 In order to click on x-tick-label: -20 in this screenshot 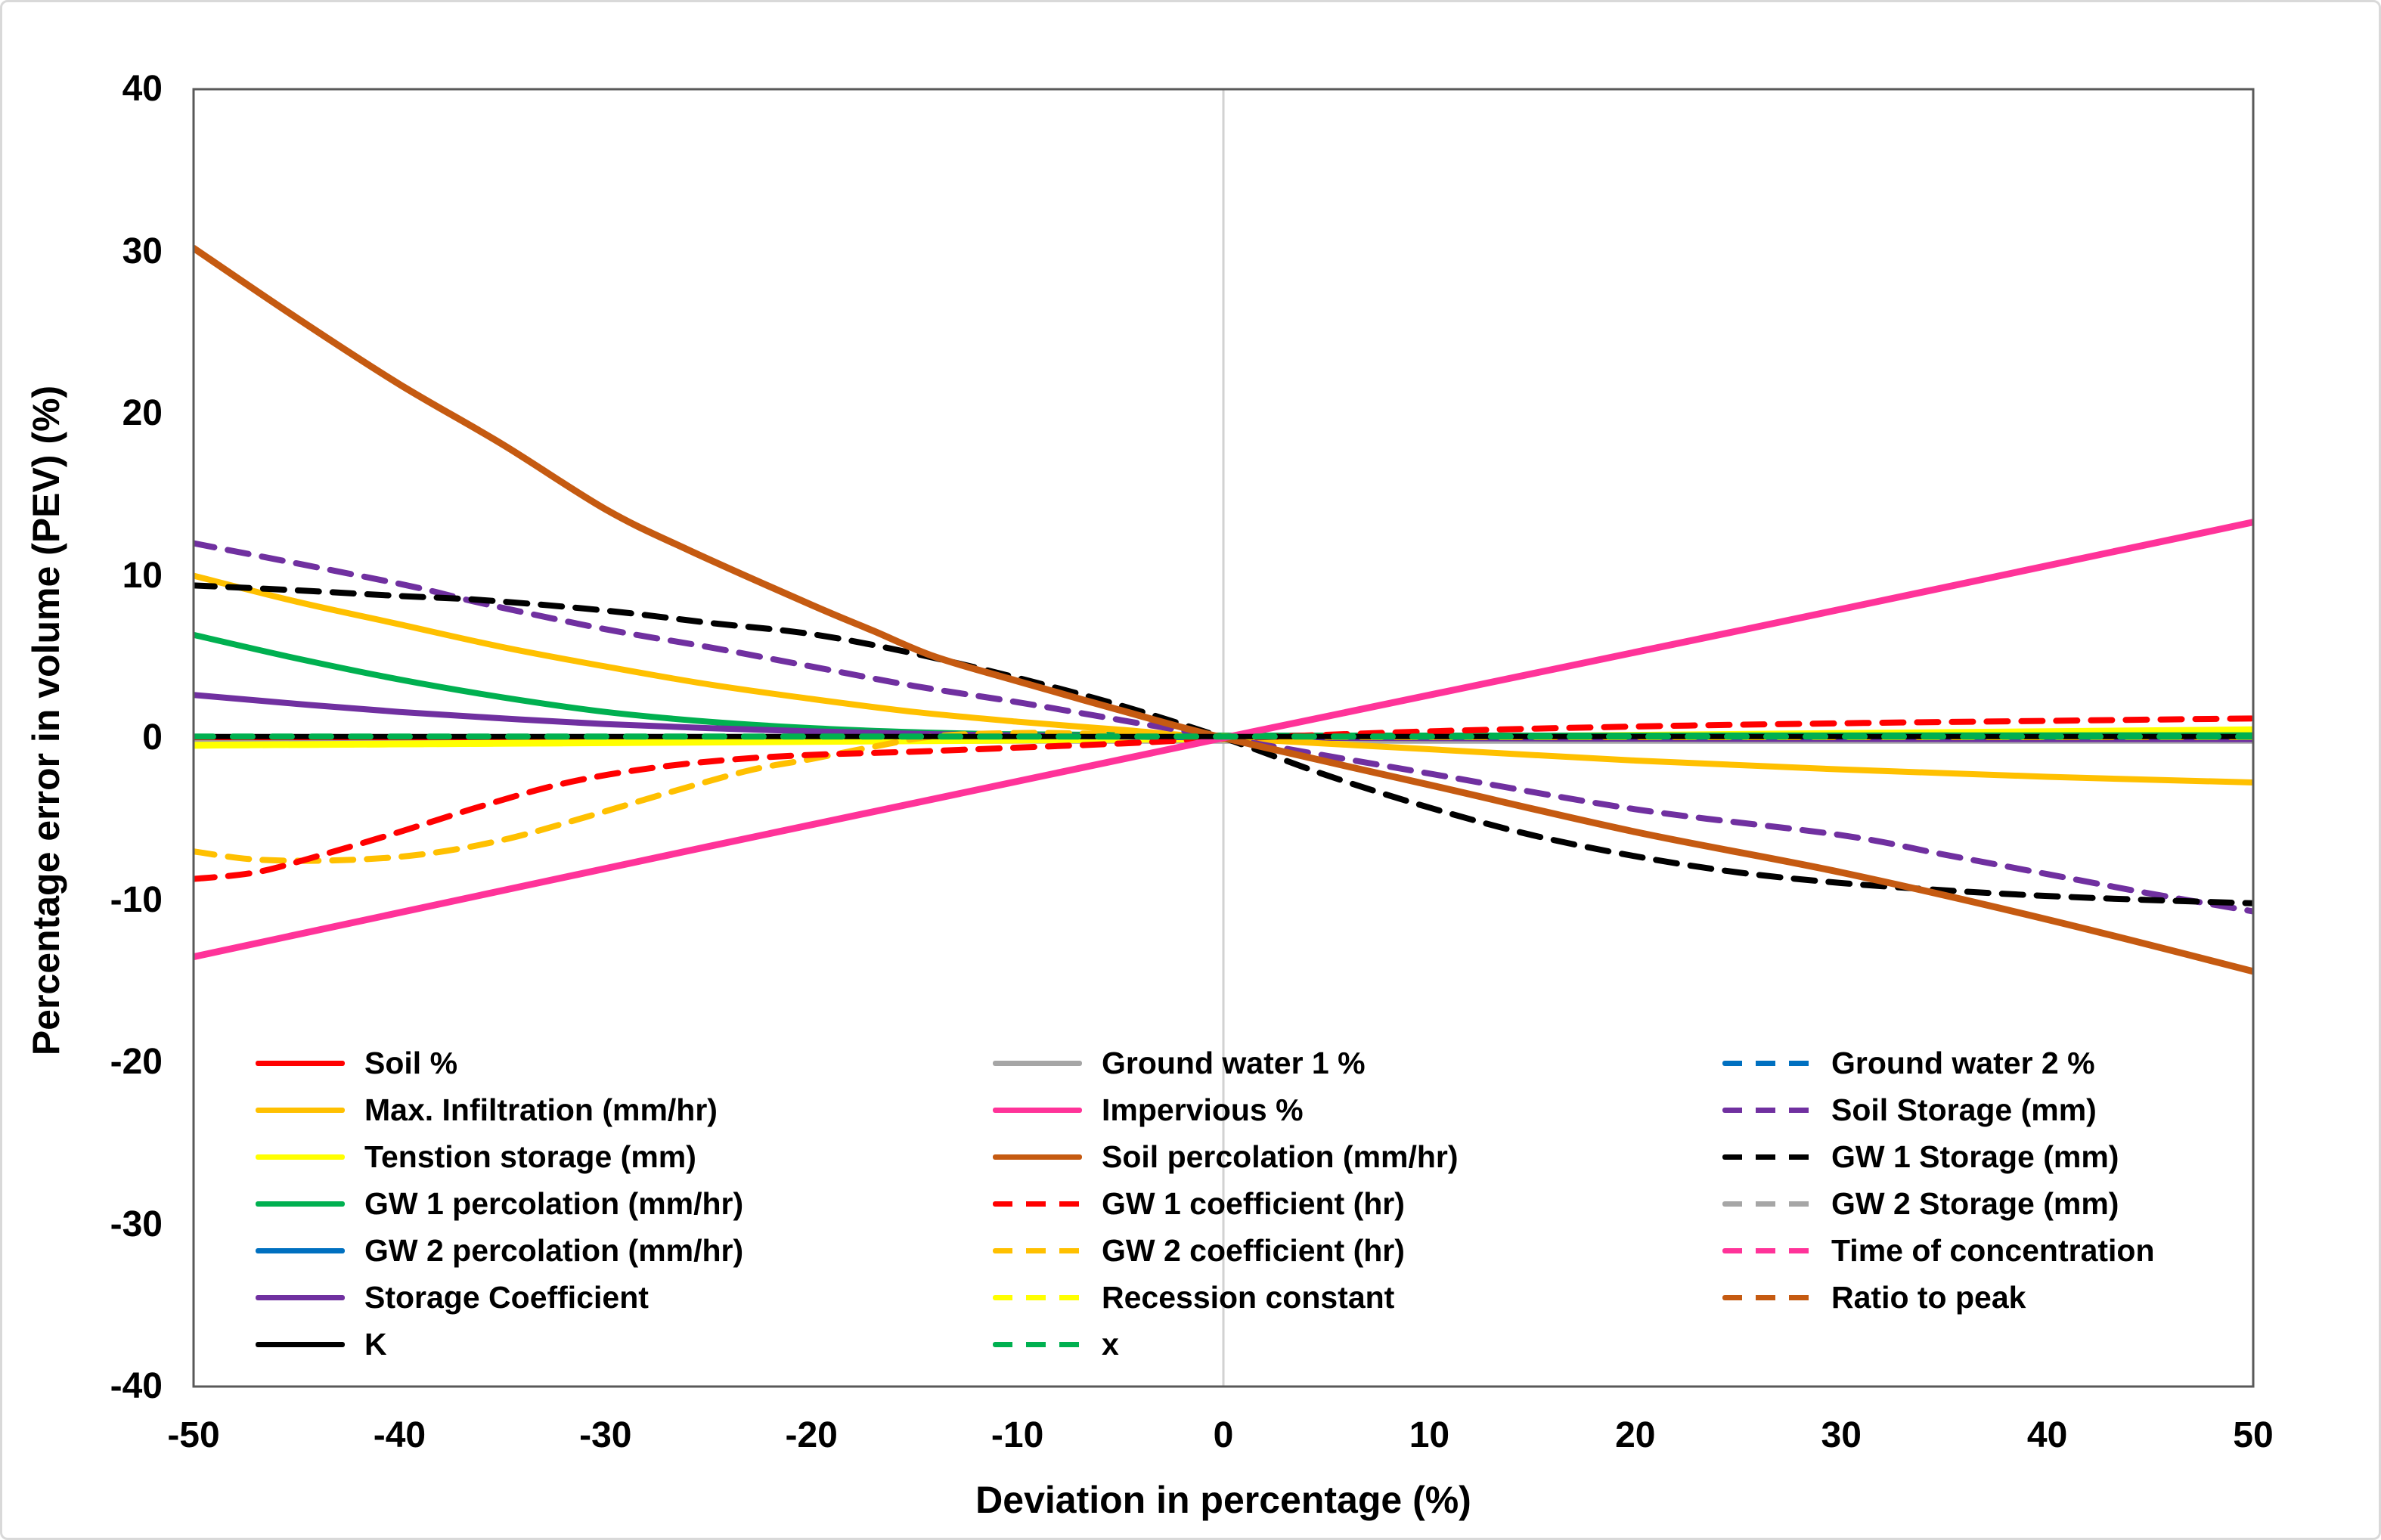, I will do `click(811, 1435)`.